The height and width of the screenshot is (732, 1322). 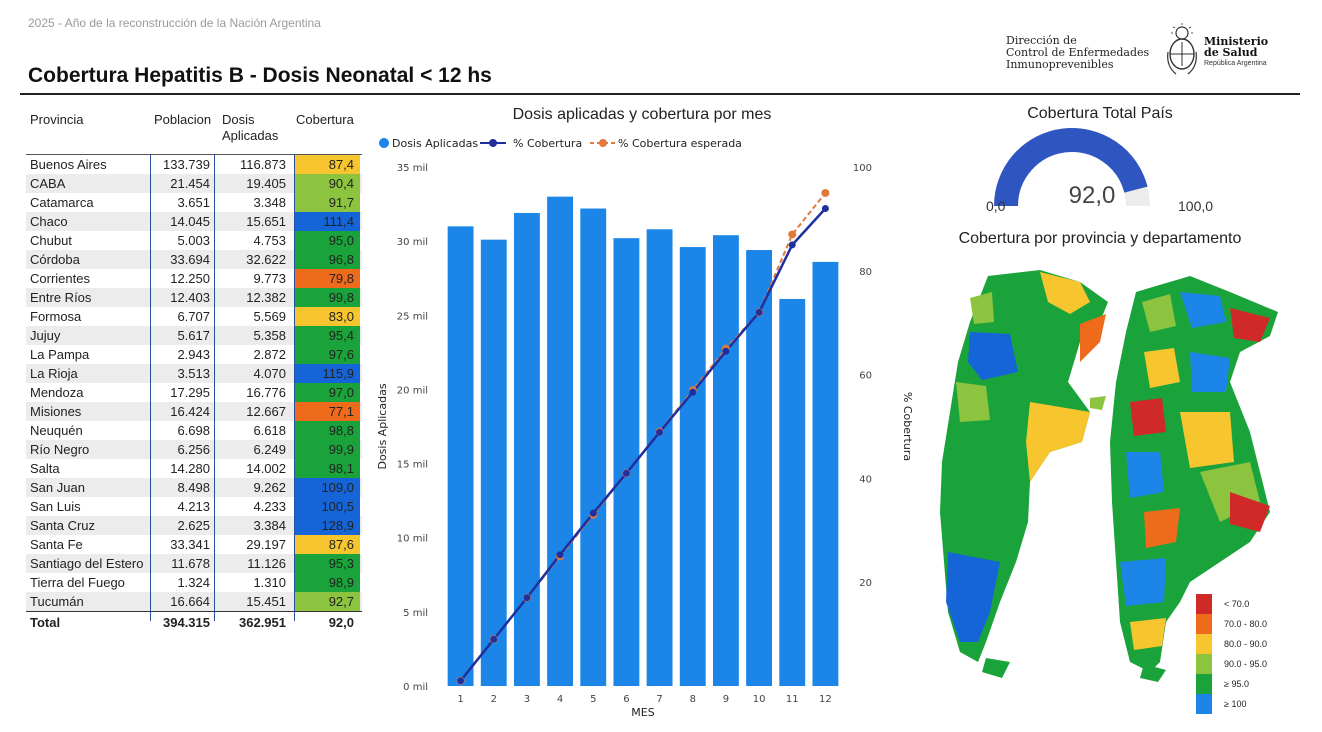 I want to click on cell-dosis: 9.262, so click(x=269, y=487).